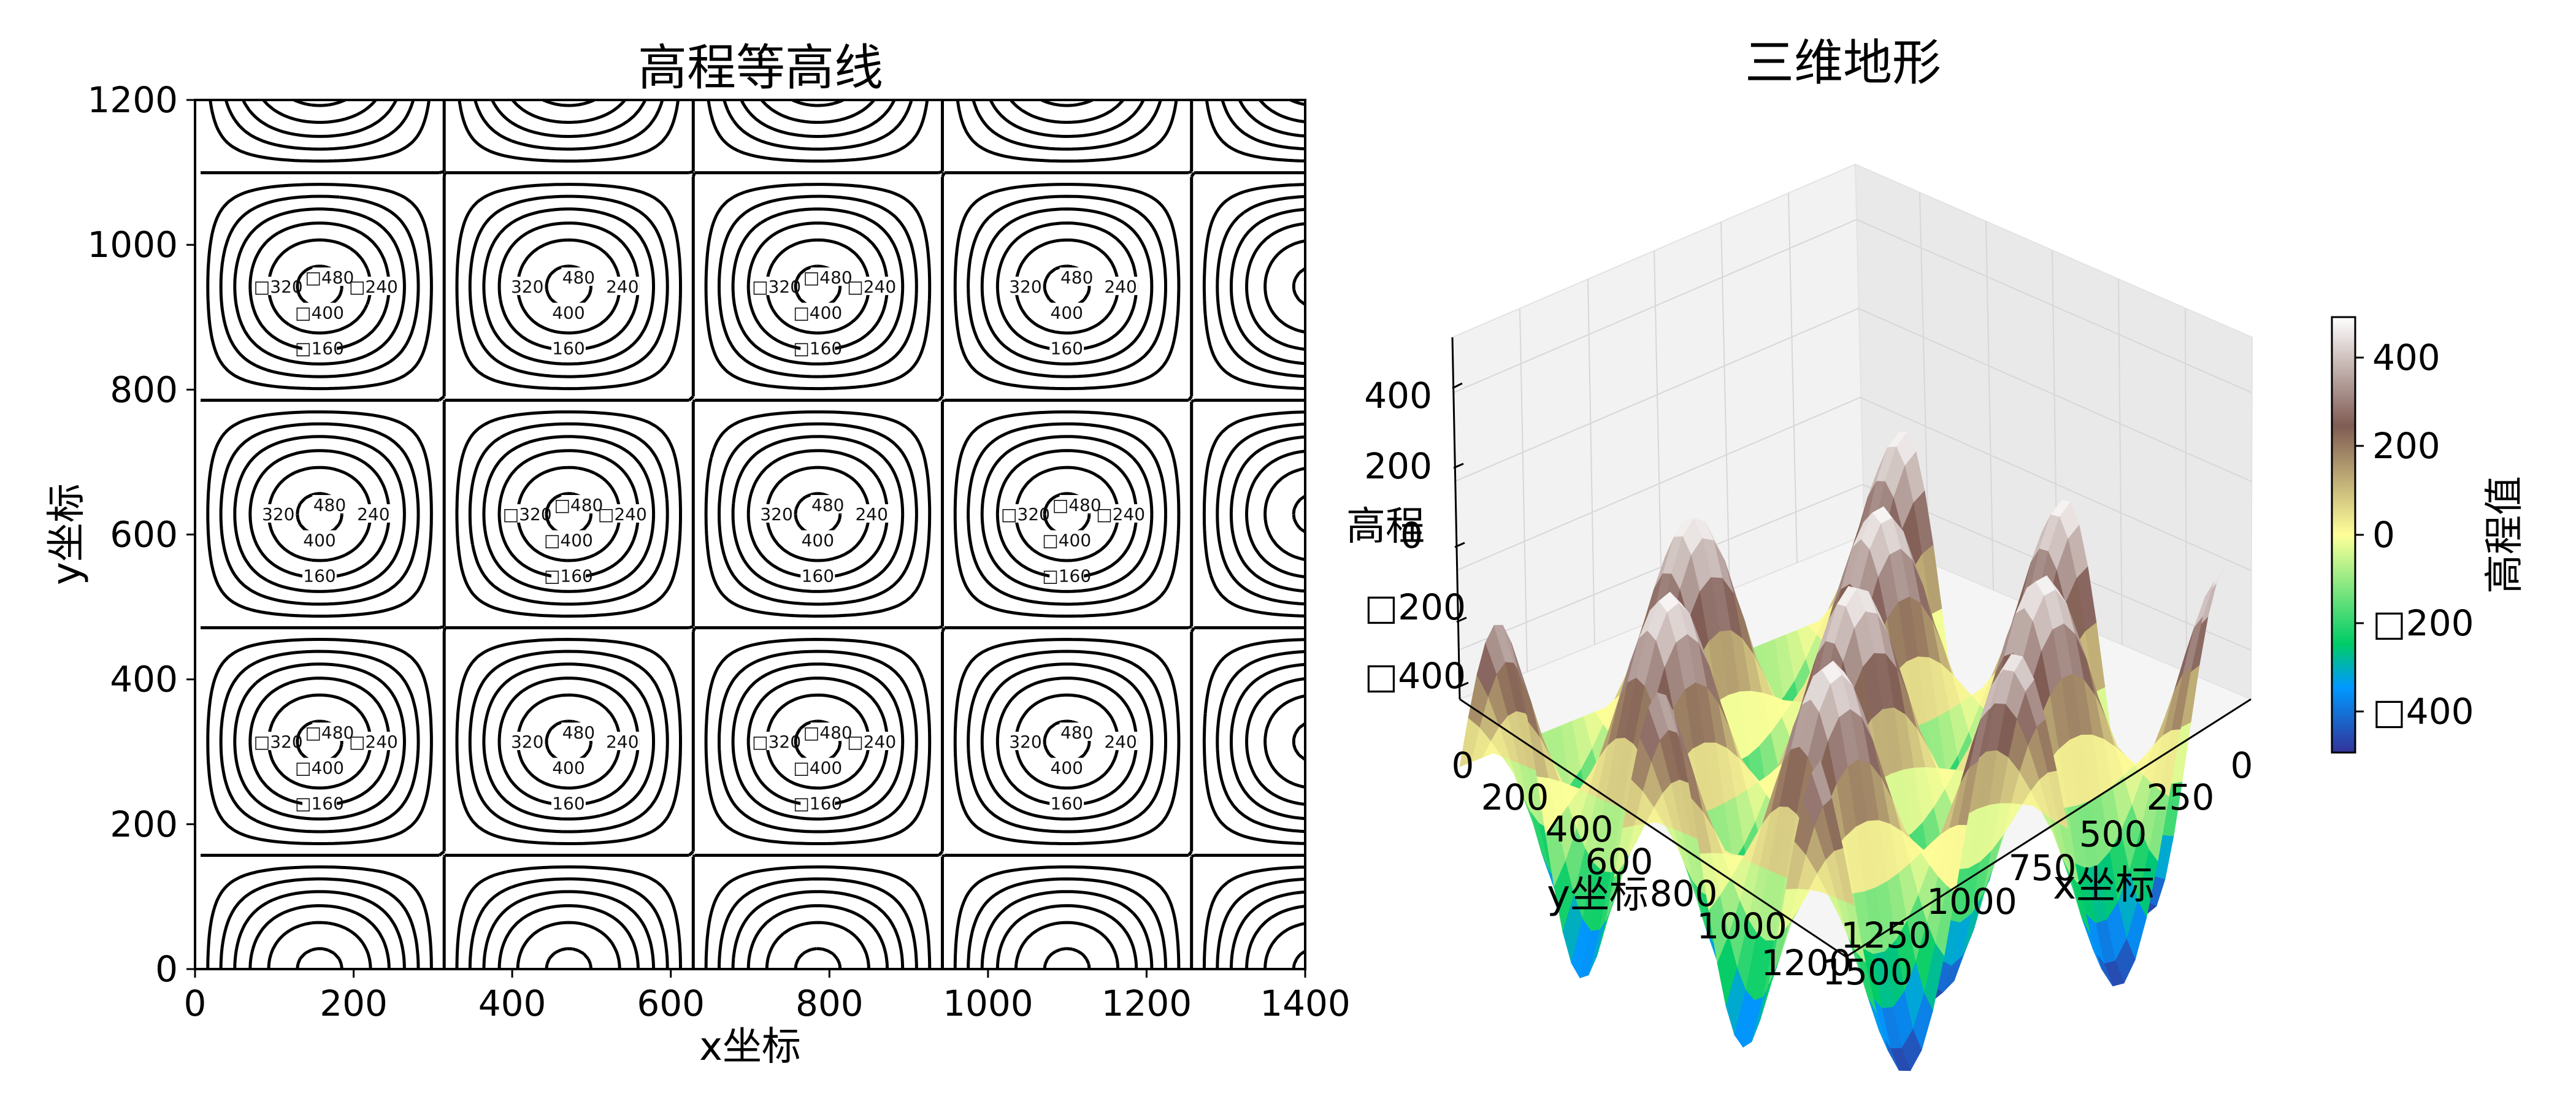 The width and height of the screenshot is (2576, 1104). What do you see at coordinates (1598, 895) in the screenshot?
I see `y3d-axis-label: y坐标` at bounding box center [1598, 895].